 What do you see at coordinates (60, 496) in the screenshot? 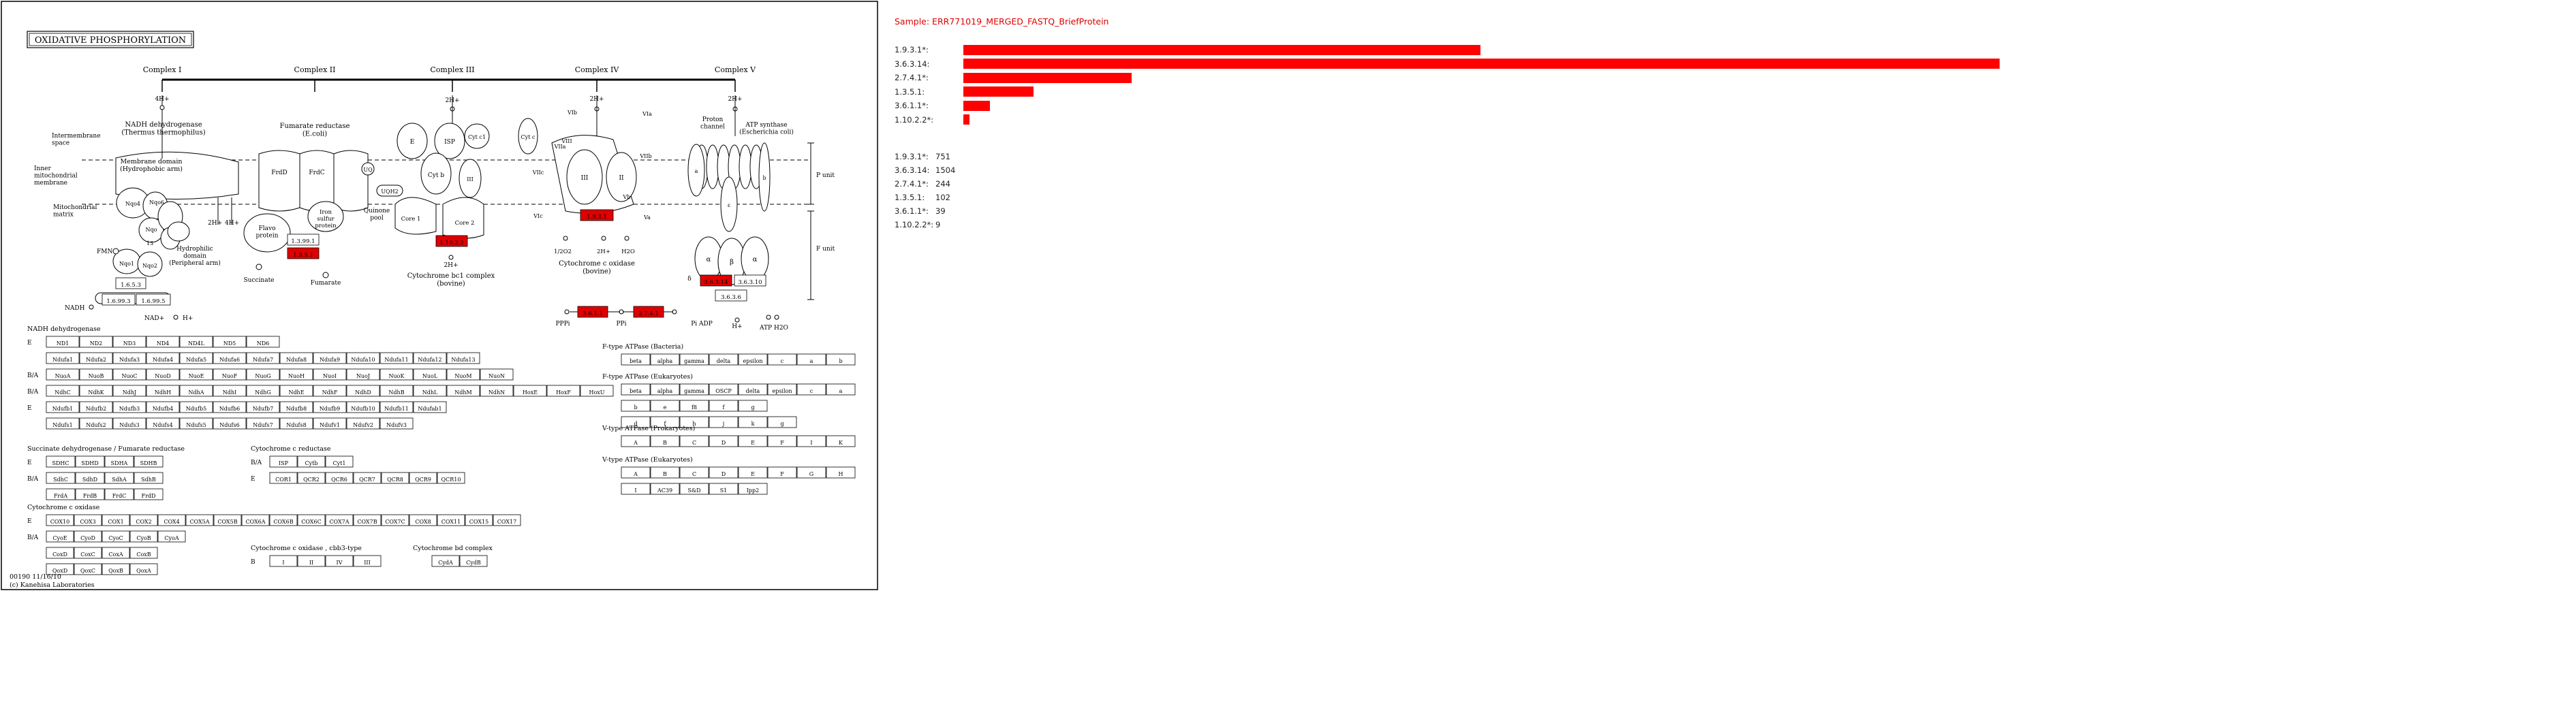
I see `gene-box-label: FrdA` at bounding box center [60, 496].